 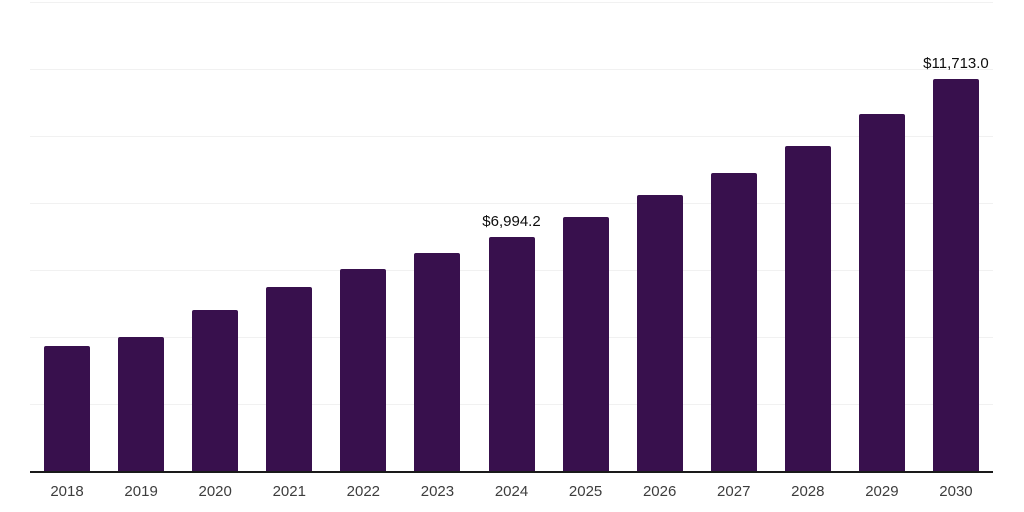 What do you see at coordinates (733, 321) in the screenshot?
I see `bar-2027` at bounding box center [733, 321].